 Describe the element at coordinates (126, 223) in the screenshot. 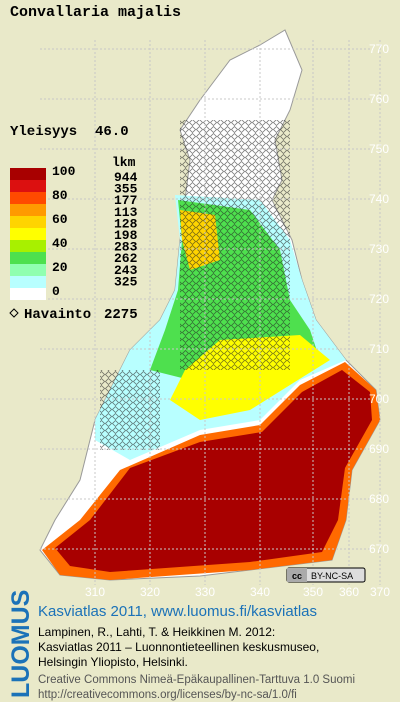

I see `count: 128` at that location.